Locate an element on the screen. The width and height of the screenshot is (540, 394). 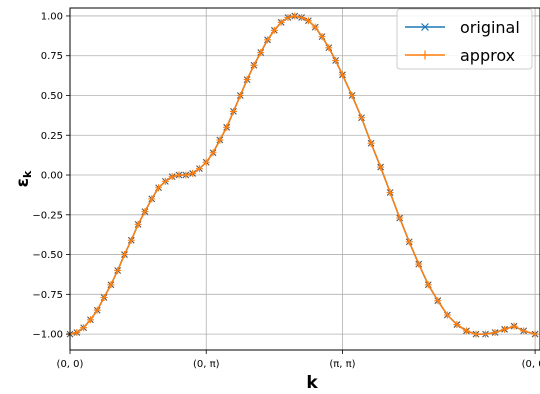
y-tick-label: −0.50 is located at coordinates (47, 255).